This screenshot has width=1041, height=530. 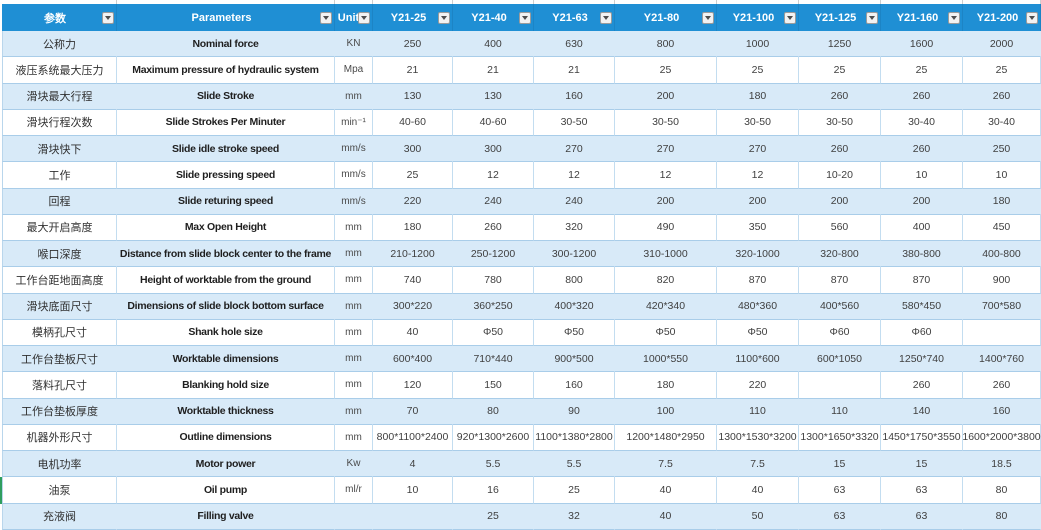 What do you see at coordinates (840, 332) in the screenshot?
I see `value-cell: Φ60` at bounding box center [840, 332].